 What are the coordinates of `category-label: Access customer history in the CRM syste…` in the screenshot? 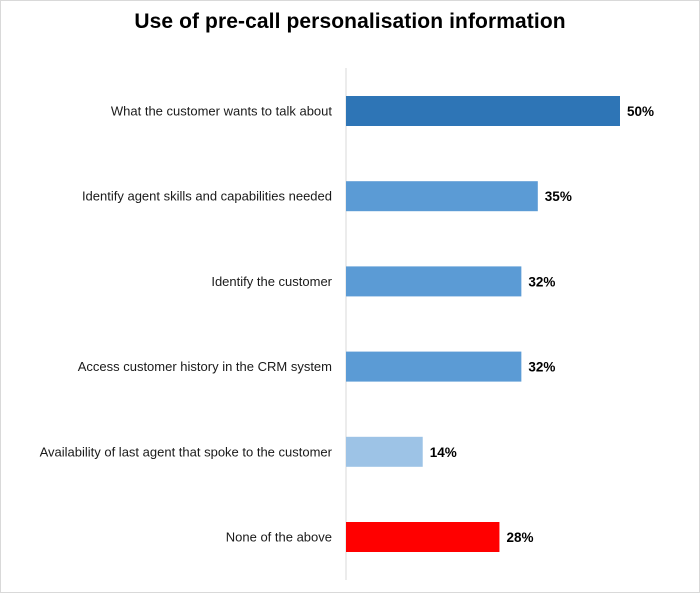 It's located at (205, 366).